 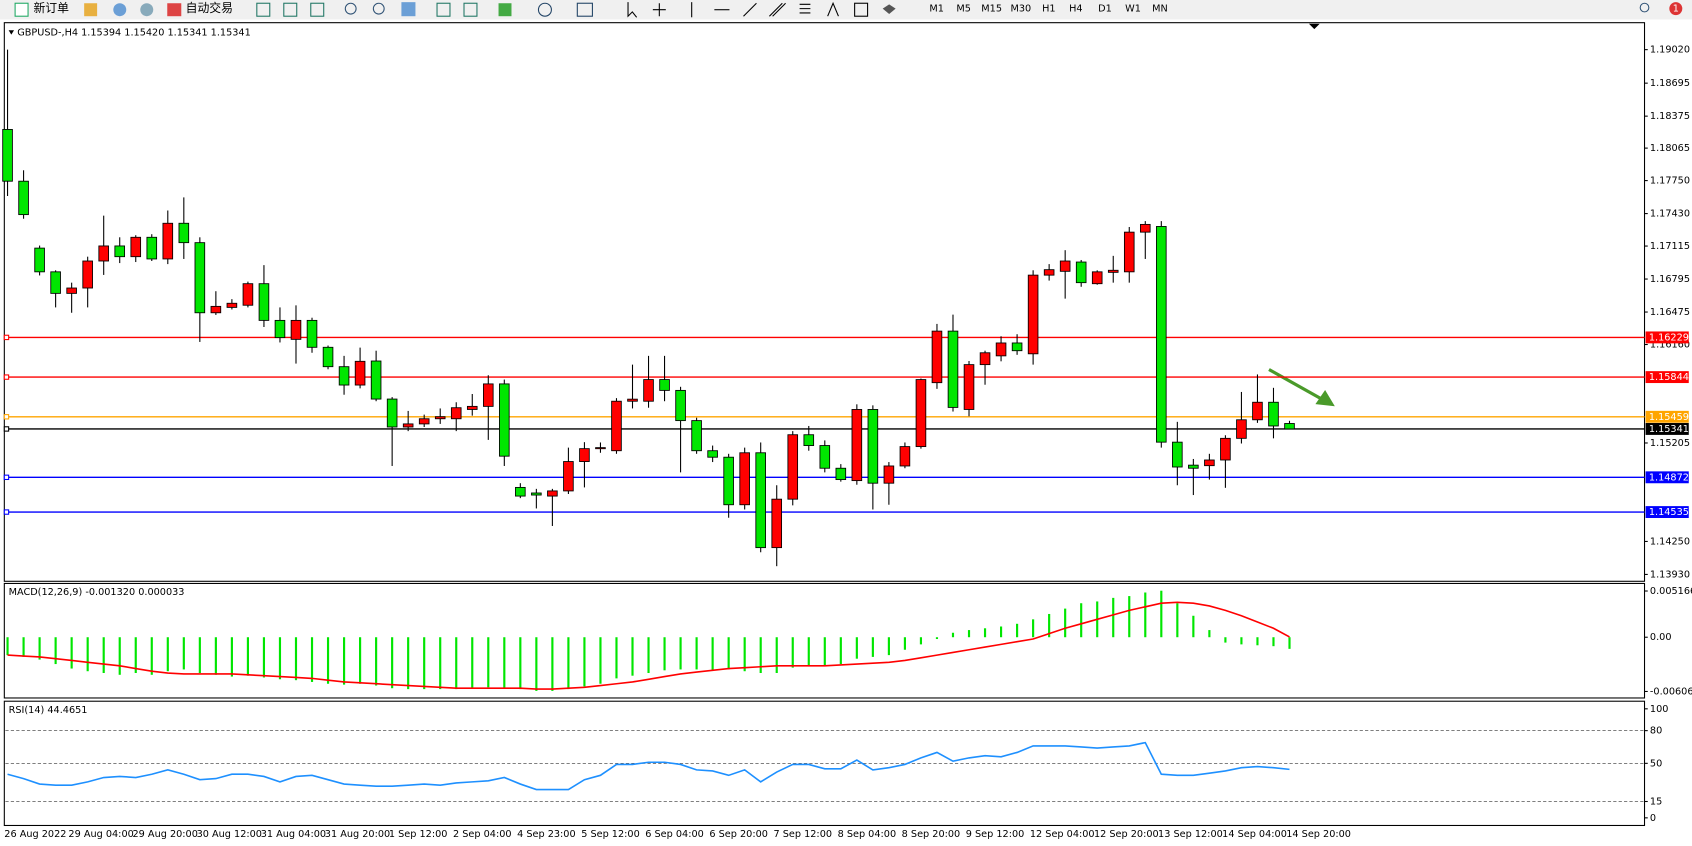 I want to click on x-tick-label: 14 Sep 20:00, so click(x=1318, y=834).